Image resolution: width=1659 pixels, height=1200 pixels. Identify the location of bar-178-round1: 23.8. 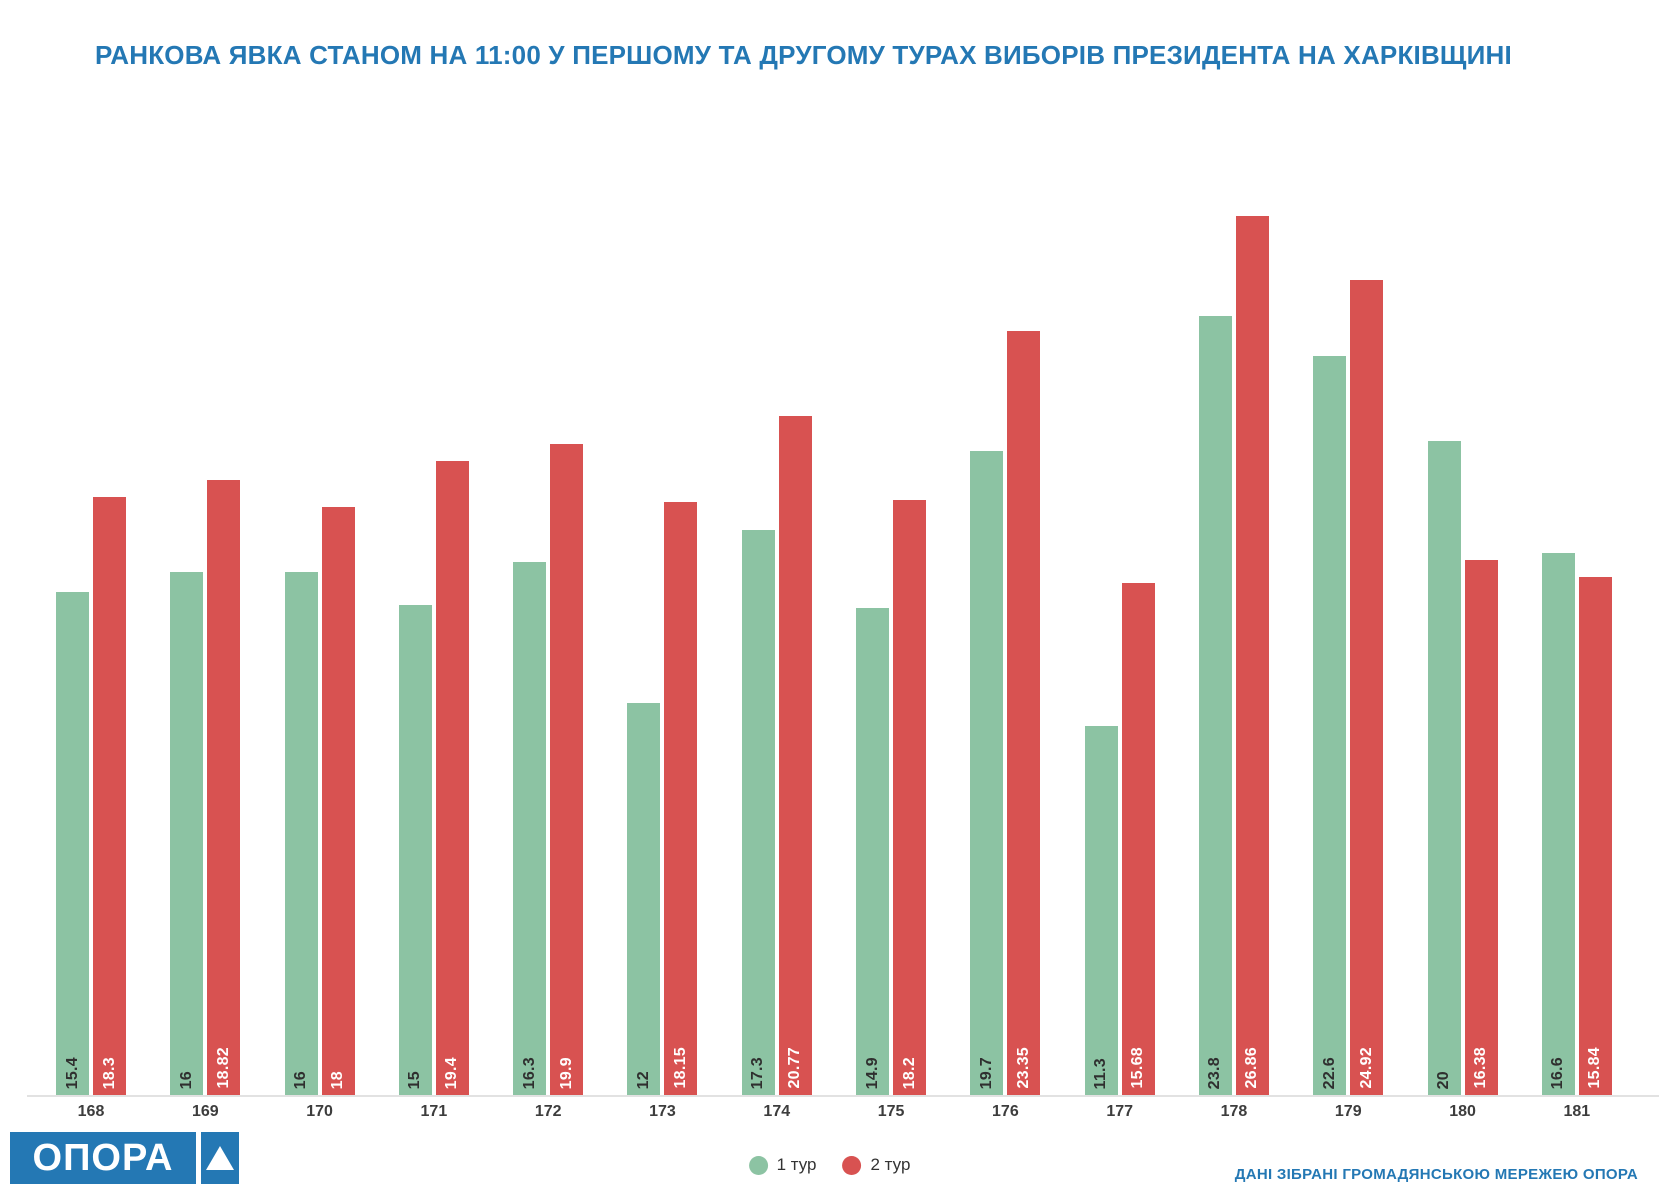
(1215, 706).